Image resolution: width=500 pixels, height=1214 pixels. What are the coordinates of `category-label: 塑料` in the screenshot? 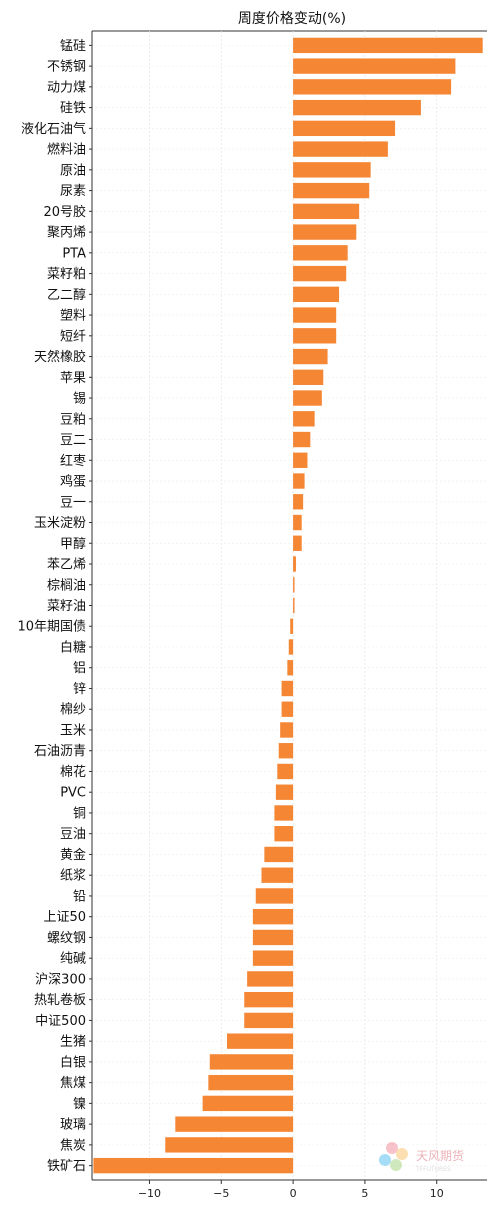 It's located at (73, 316).